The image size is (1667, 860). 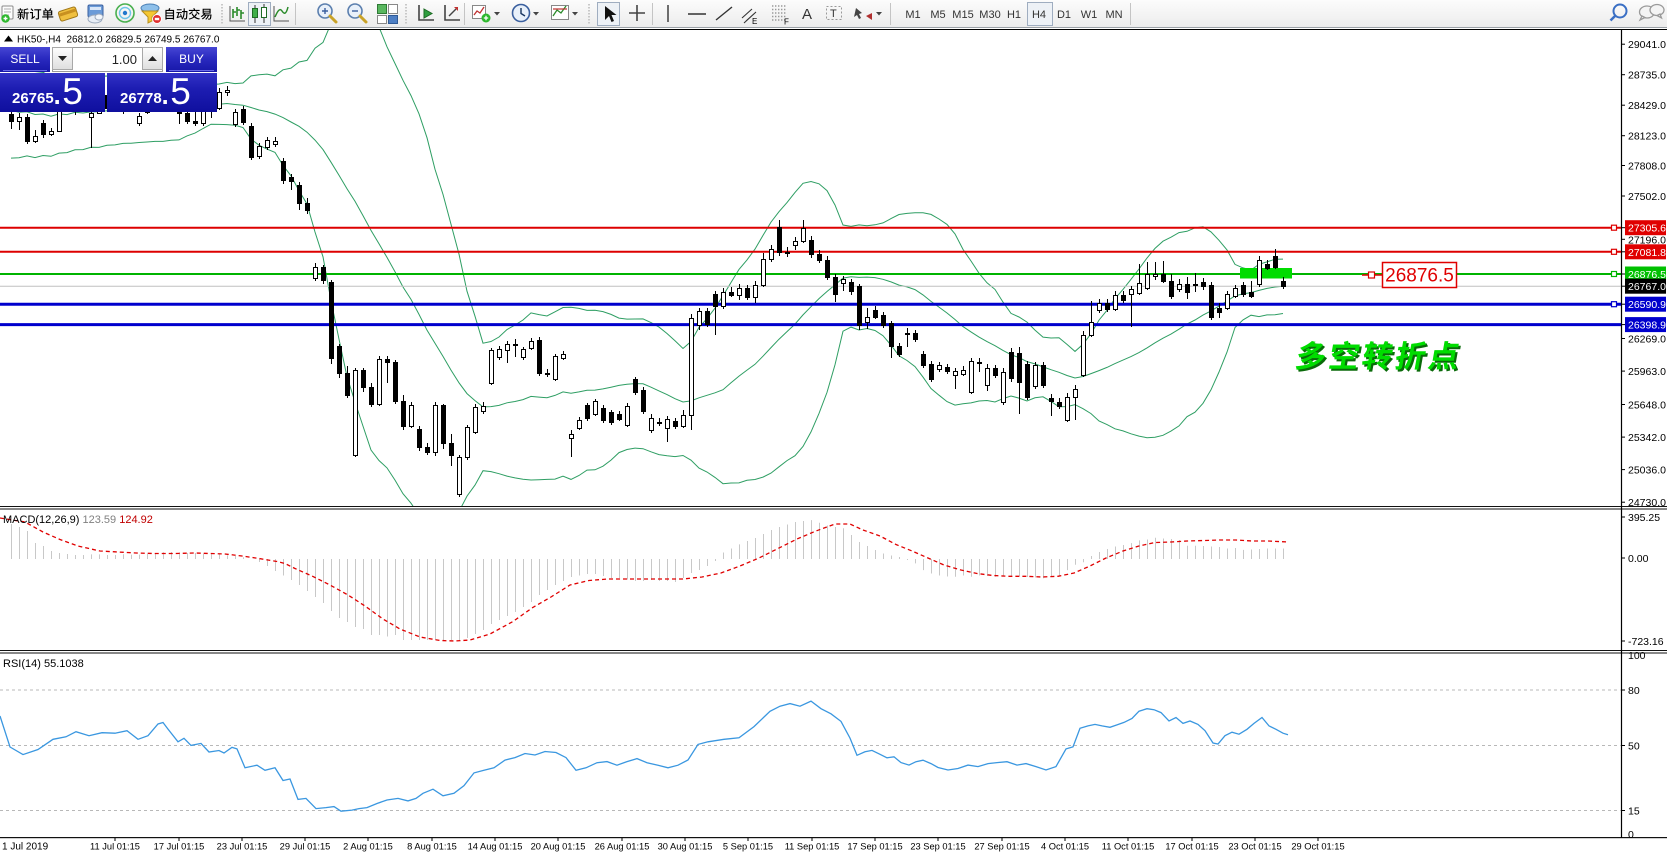 I want to click on svg-text: 395.25, so click(x=1644, y=518).